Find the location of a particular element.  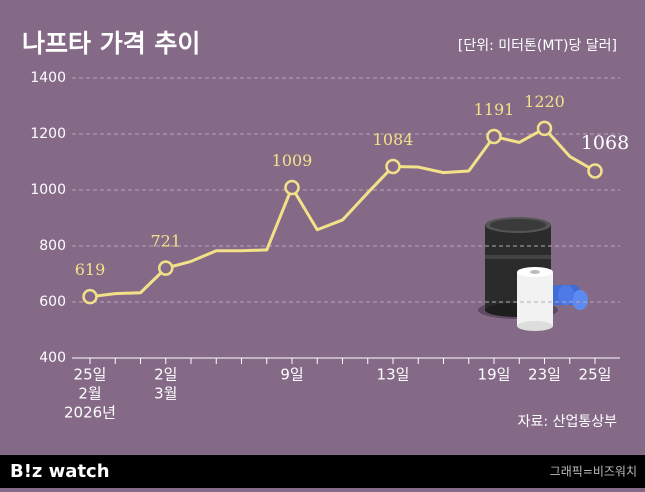

value-label: 1084 is located at coordinates (393, 139).